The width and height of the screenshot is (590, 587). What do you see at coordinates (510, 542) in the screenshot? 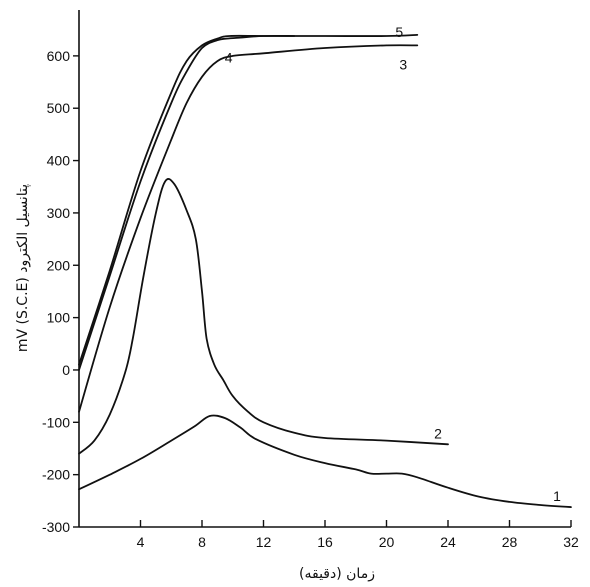
I see `x-tick-label: 28` at bounding box center [510, 542].